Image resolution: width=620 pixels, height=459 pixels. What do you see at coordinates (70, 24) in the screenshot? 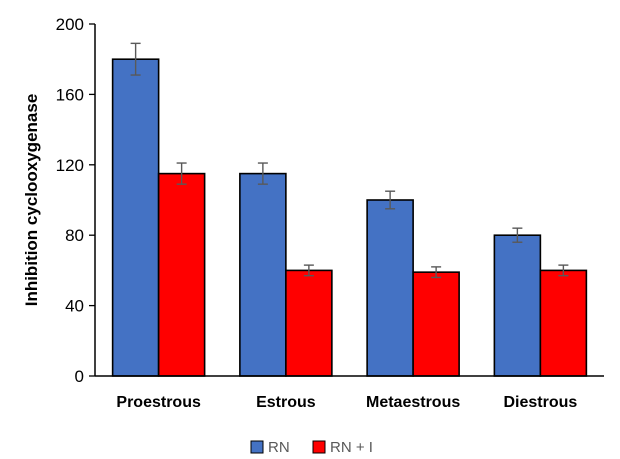
I see `y-tick-label: 200` at bounding box center [70, 24].